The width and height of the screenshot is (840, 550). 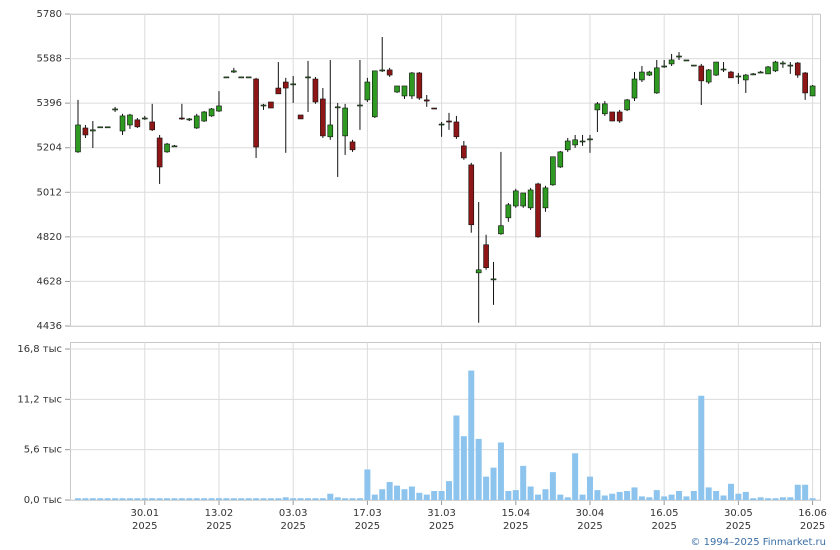 What do you see at coordinates (812, 513) in the screenshot?
I see `x-tick-label: 16.06` at bounding box center [812, 513].